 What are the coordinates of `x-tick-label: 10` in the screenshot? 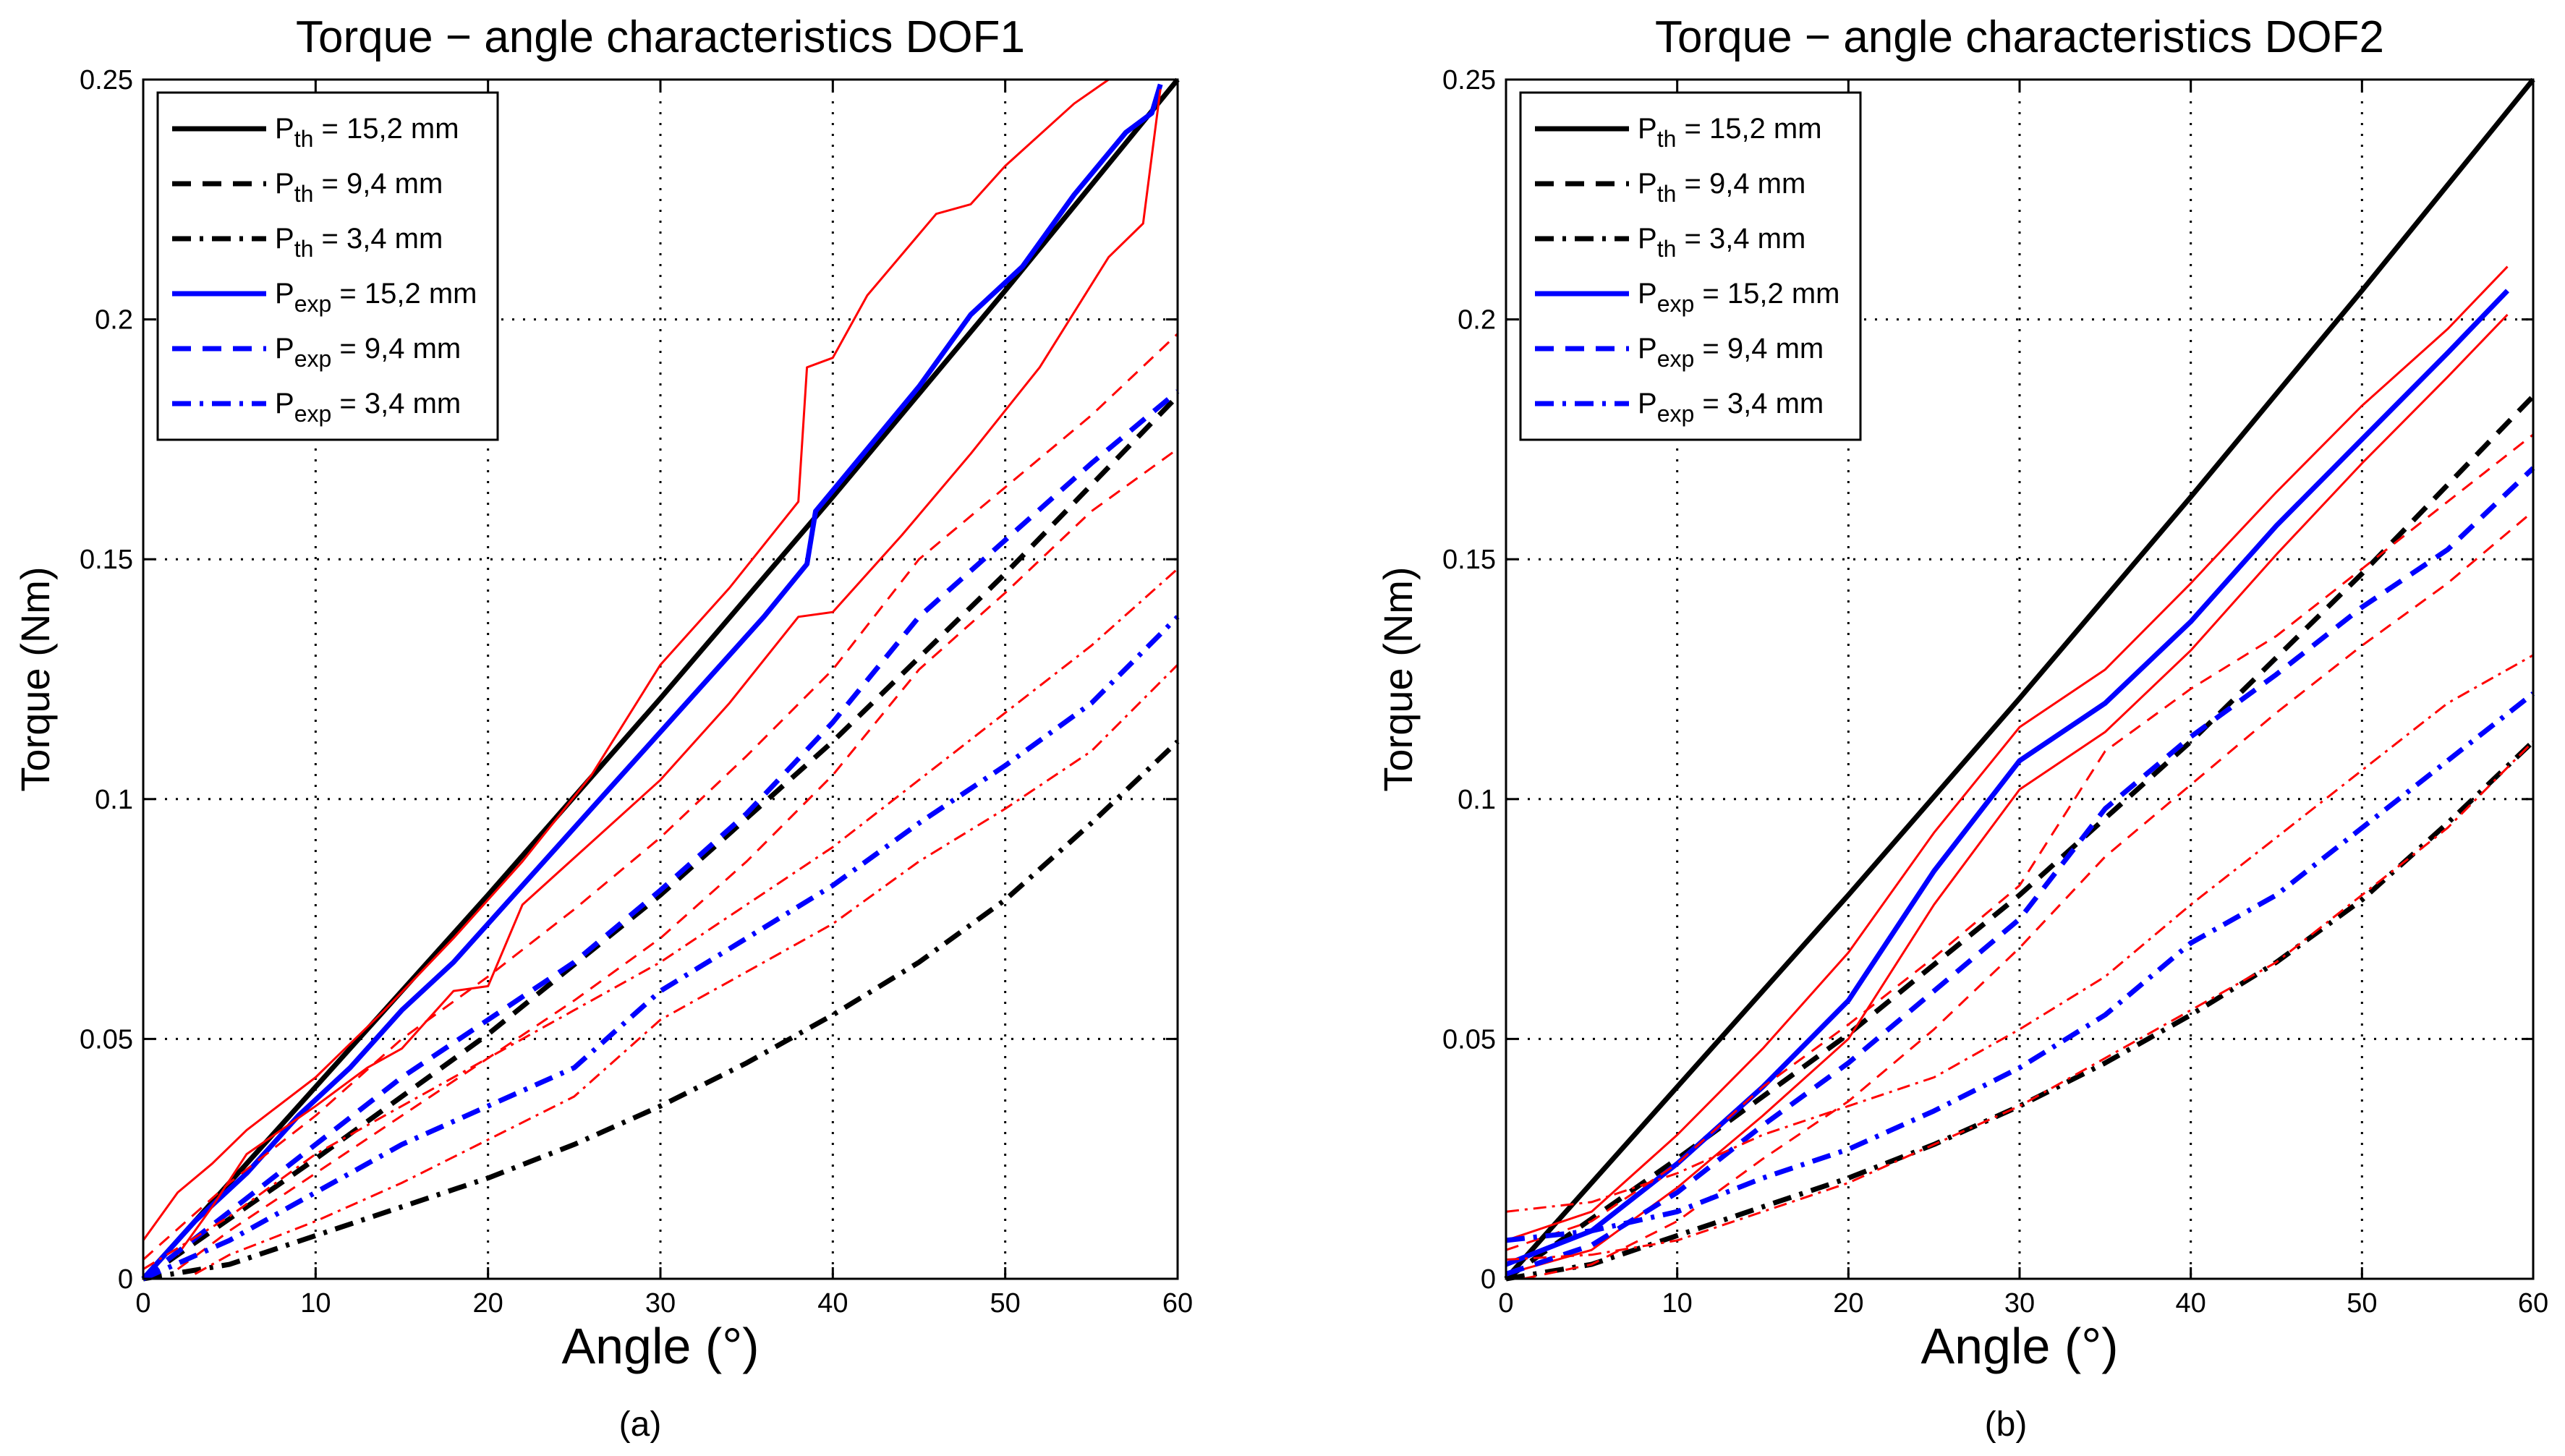 It's located at (316, 1303).